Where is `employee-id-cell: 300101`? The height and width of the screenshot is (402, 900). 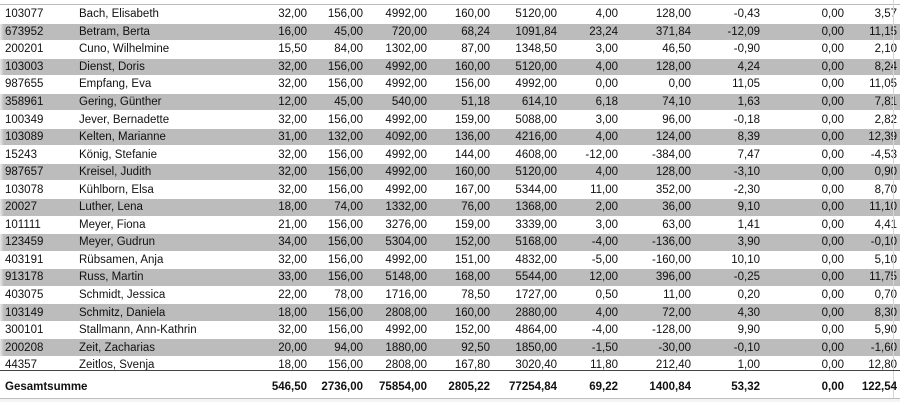
employee-id-cell: 300101 is located at coordinates (37, 330).